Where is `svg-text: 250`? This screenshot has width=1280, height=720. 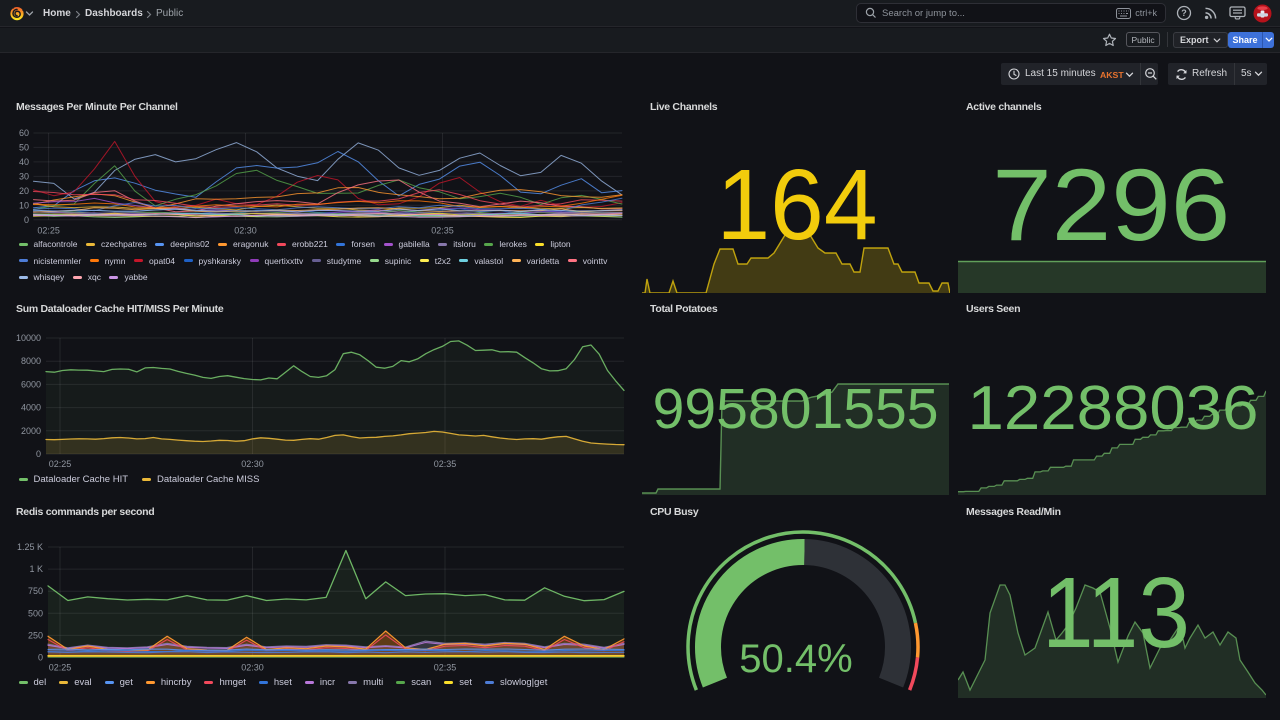 svg-text: 250 is located at coordinates (35, 635).